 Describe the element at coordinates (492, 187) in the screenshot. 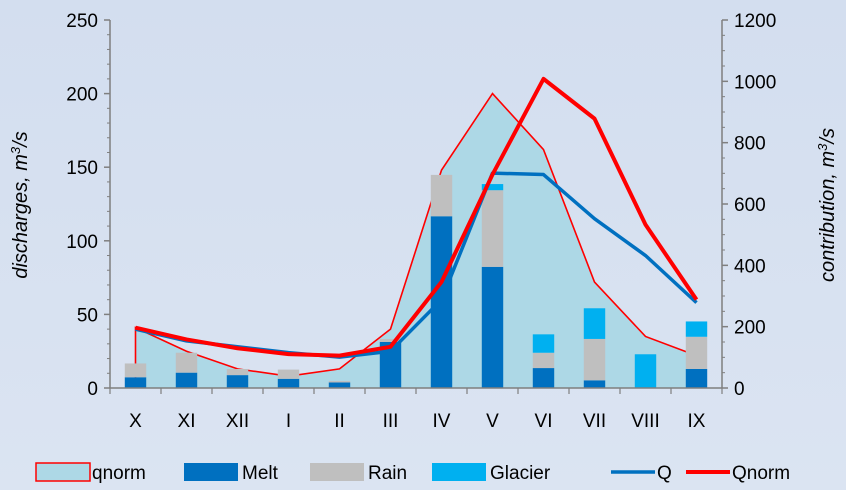

I see `glacier-bar-V` at that location.